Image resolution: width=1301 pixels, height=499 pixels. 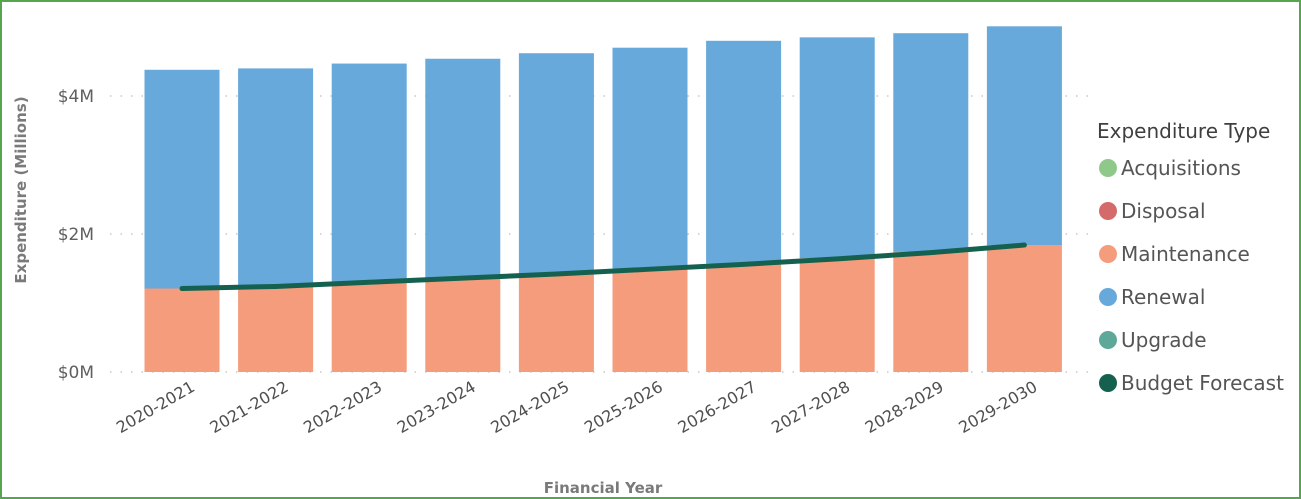 What do you see at coordinates (1185, 254) in the screenshot?
I see `legend-label-maintenance: Maintenance` at bounding box center [1185, 254].